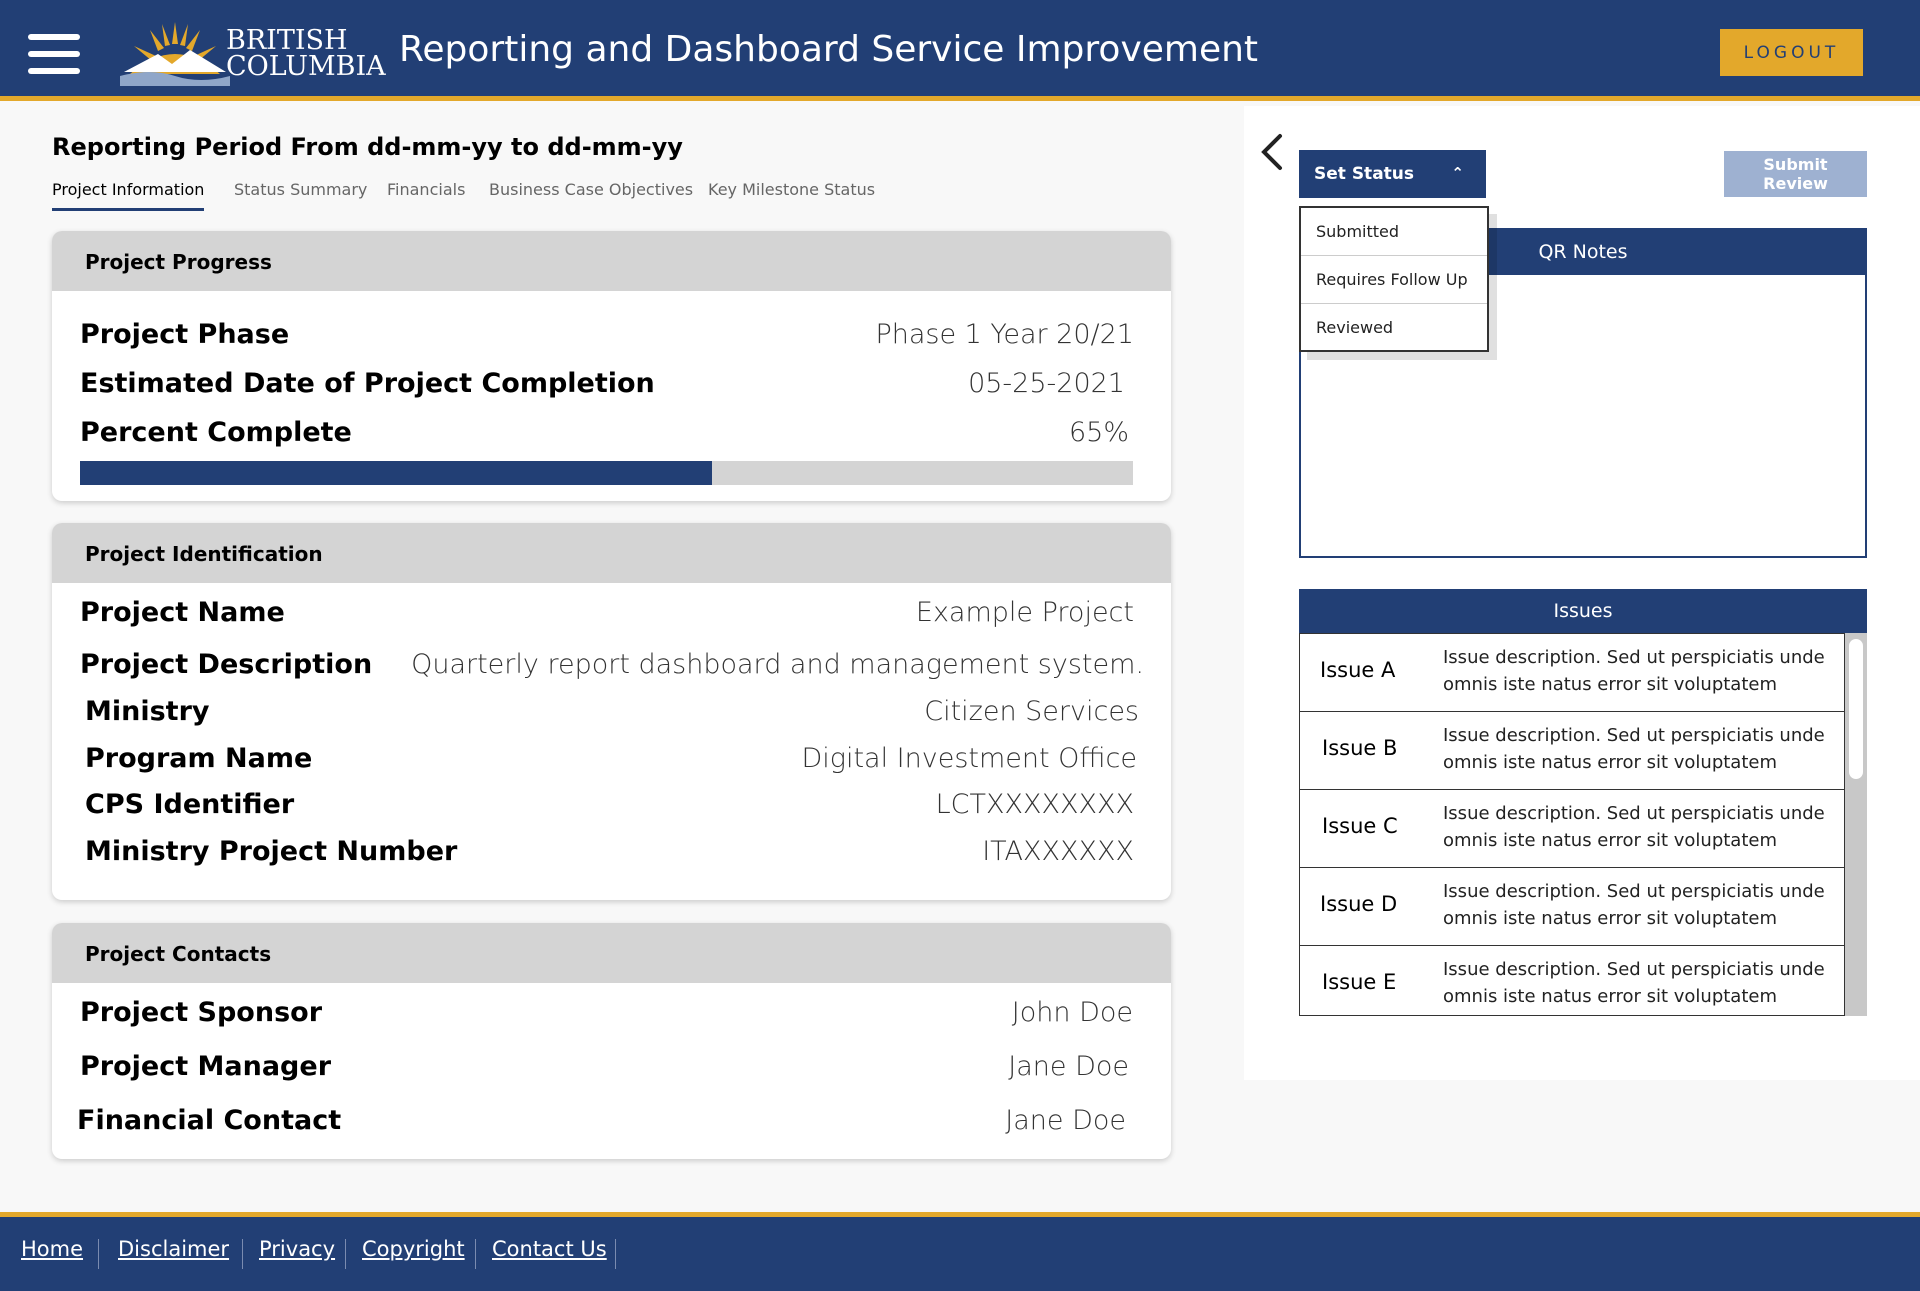  I want to click on footer-link-contact-us: Contact Us, so click(549, 1249).